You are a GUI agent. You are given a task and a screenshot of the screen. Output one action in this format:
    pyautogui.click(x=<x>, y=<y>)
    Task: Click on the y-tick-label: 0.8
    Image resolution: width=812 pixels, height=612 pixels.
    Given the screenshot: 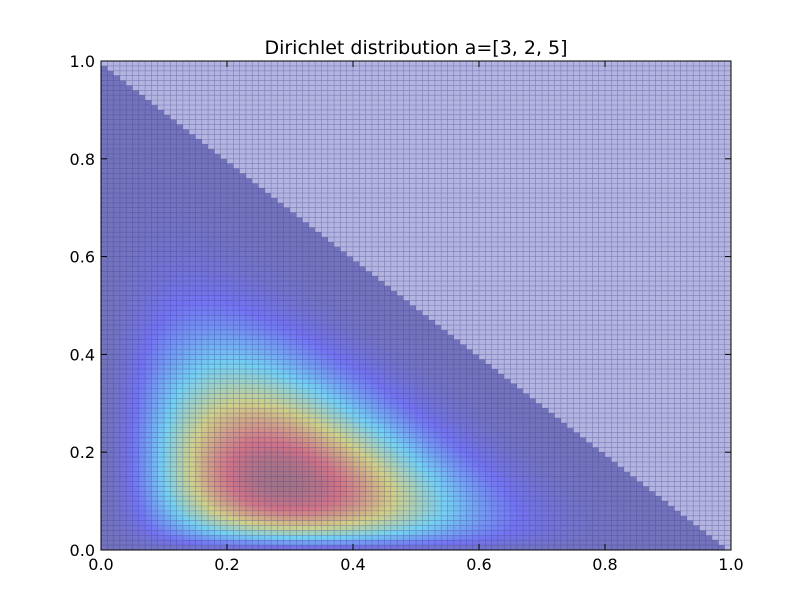 What is the action you would take?
    pyautogui.click(x=82, y=159)
    